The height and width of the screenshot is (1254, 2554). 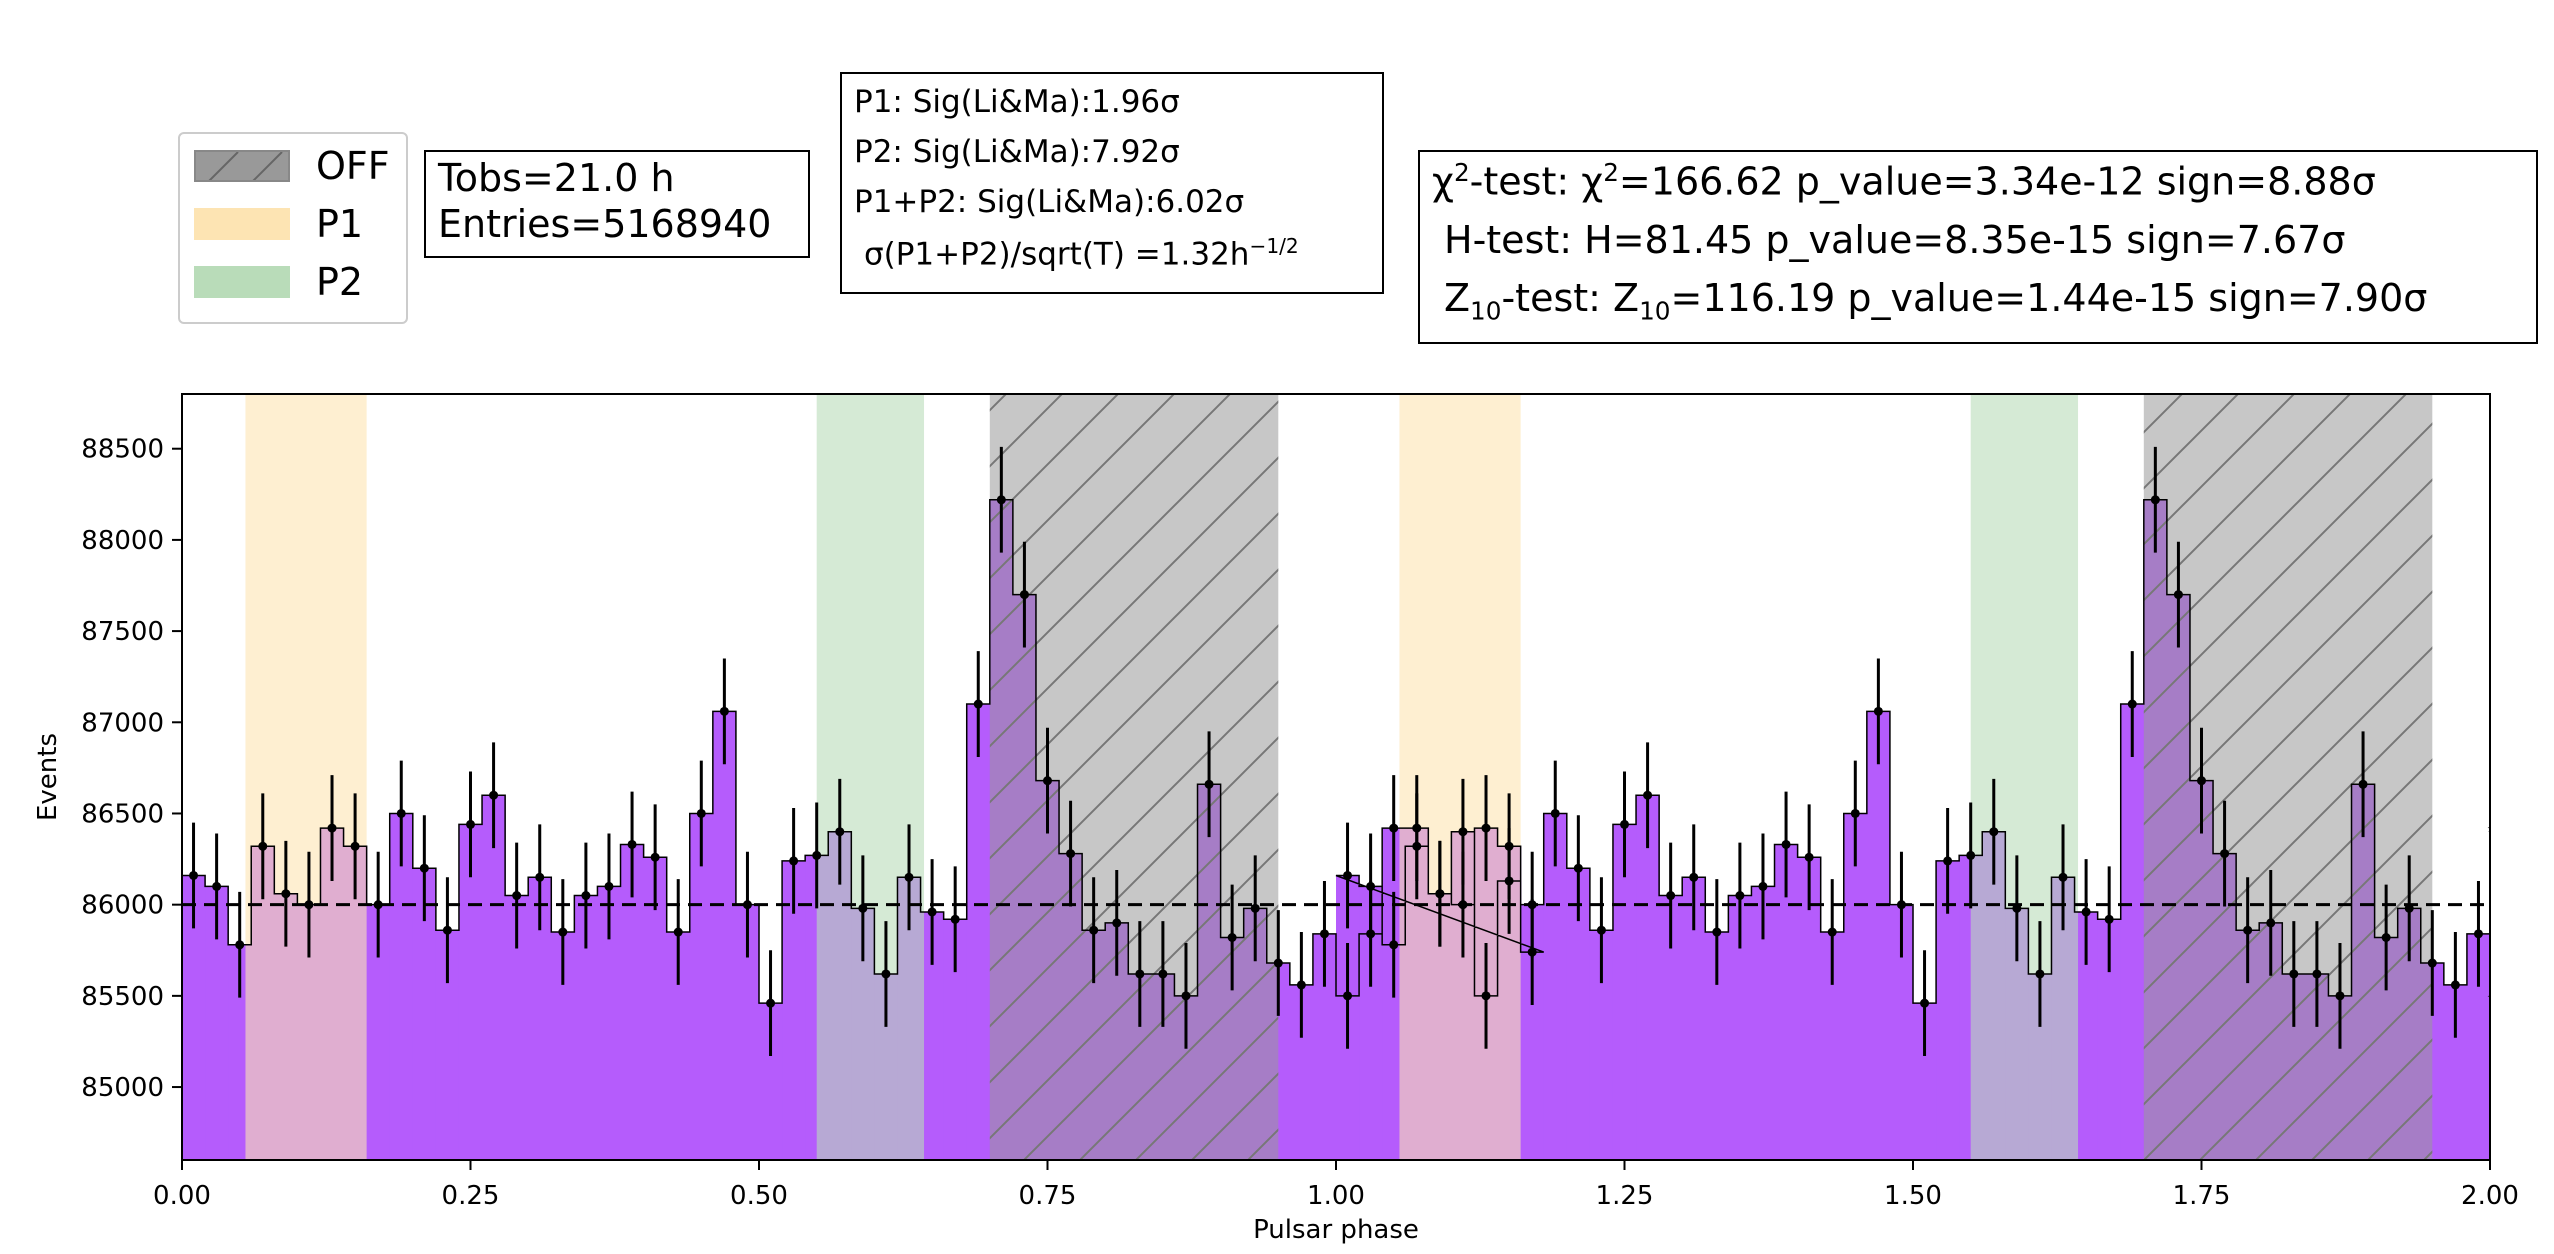 I want to click on x-tick-label-7: 1.75, so click(x=2202, y=1196).